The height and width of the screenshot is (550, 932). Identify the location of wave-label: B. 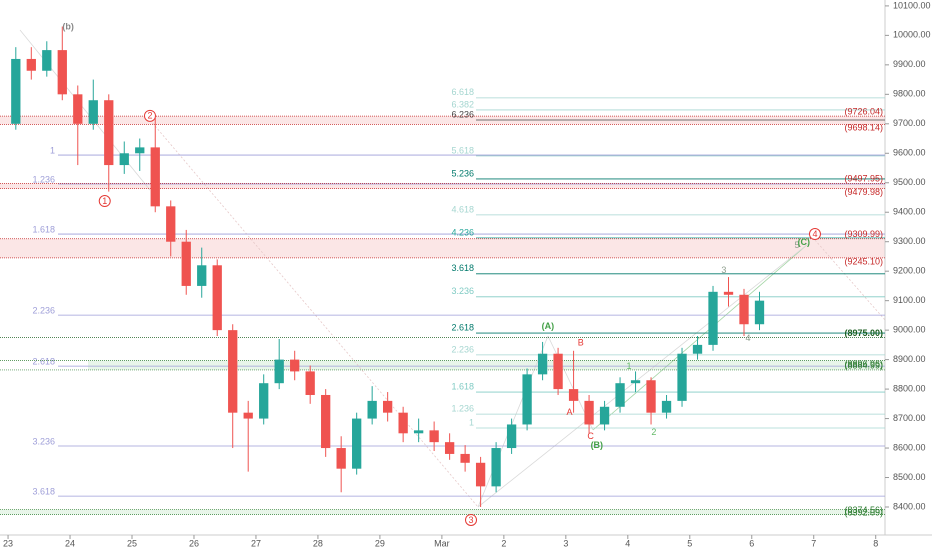
(581, 343).